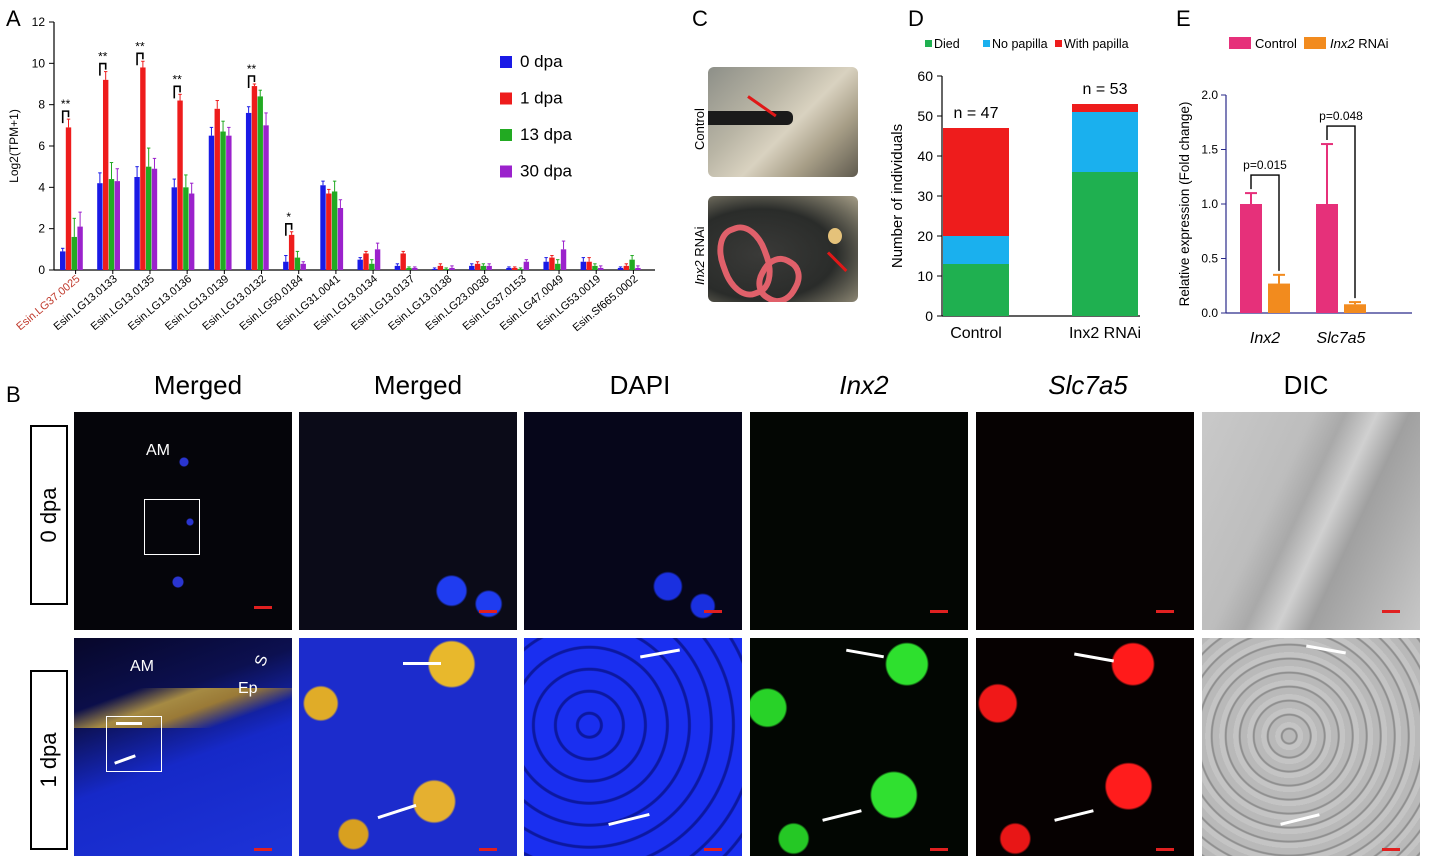 This screenshot has width=1430, height=868. Describe the element at coordinates (633, 747) in the screenshot. I see `micrograph-1dpa-dapi` at that location.